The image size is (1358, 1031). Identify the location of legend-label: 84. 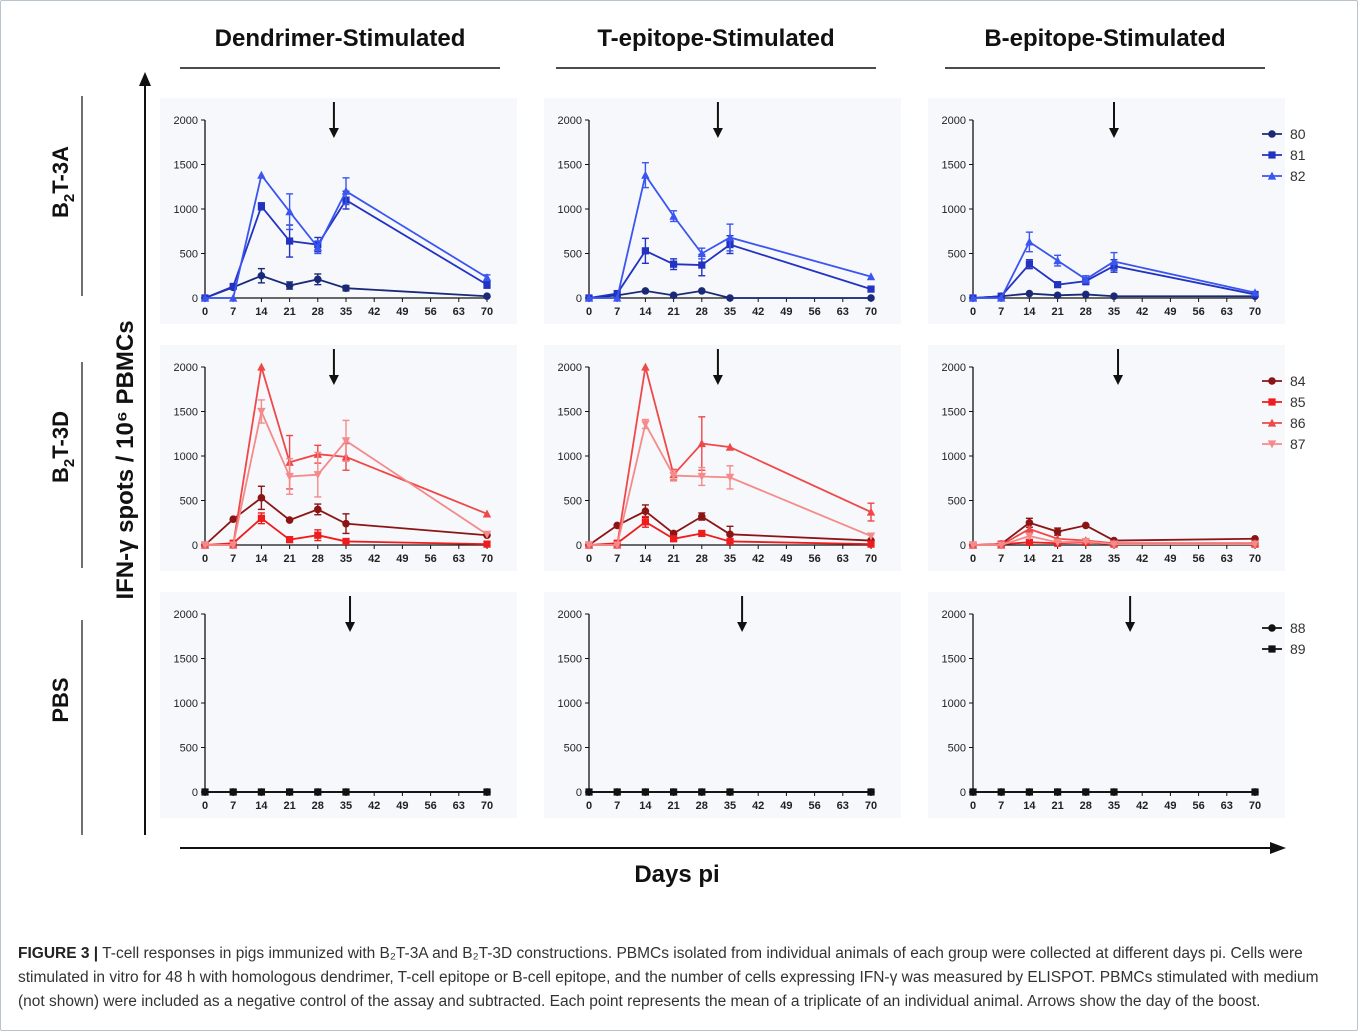
(1298, 381).